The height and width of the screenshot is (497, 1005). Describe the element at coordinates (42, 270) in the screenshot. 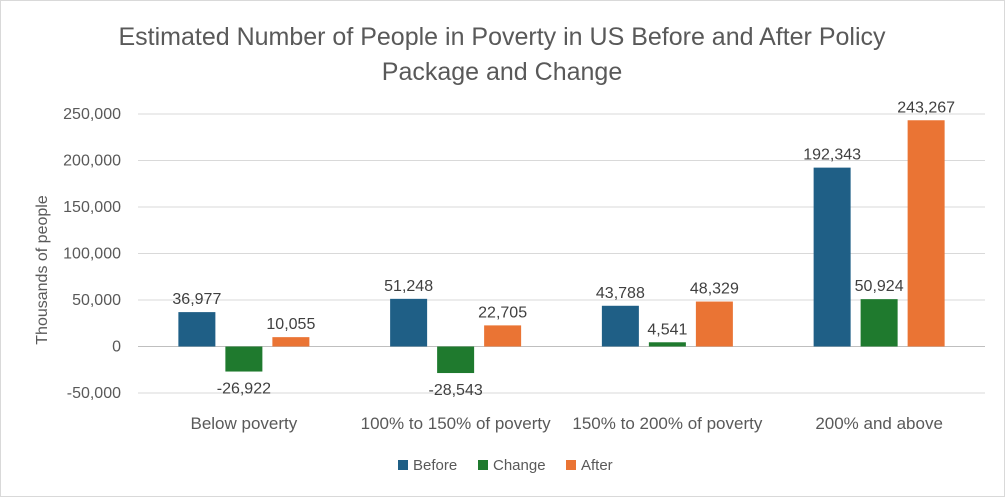

I see `y-axis-title: Thousands of people` at that location.